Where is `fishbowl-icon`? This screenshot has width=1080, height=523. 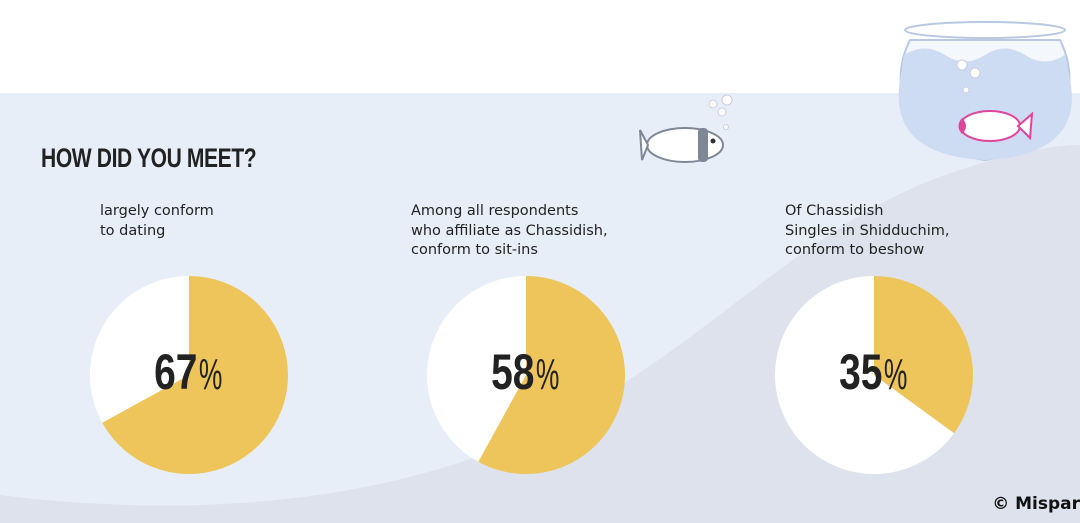
fishbowl-icon is located at coordinates (985, 91).